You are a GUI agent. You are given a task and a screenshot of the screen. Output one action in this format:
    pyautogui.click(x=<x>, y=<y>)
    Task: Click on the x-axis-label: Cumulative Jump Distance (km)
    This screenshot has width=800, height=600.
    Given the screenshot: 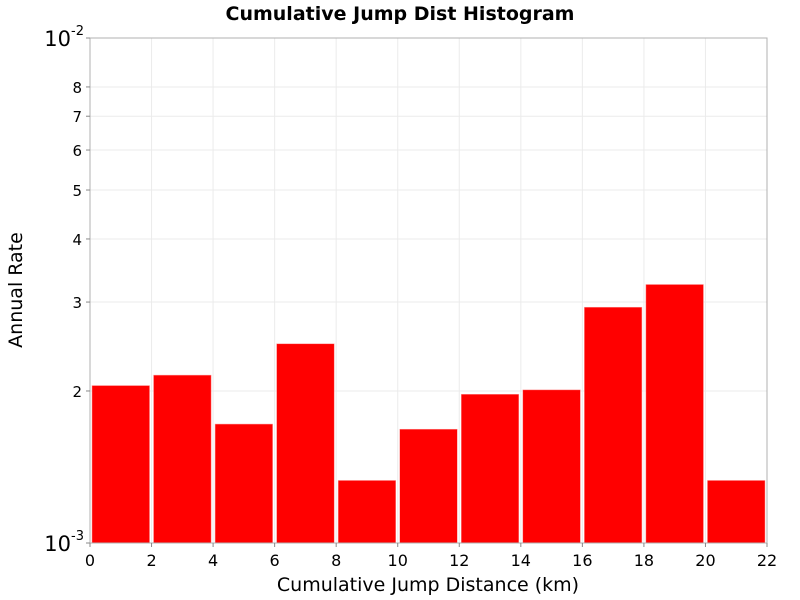 What is the action you would take?
    pyautogui.click(x=428, y=585)
    